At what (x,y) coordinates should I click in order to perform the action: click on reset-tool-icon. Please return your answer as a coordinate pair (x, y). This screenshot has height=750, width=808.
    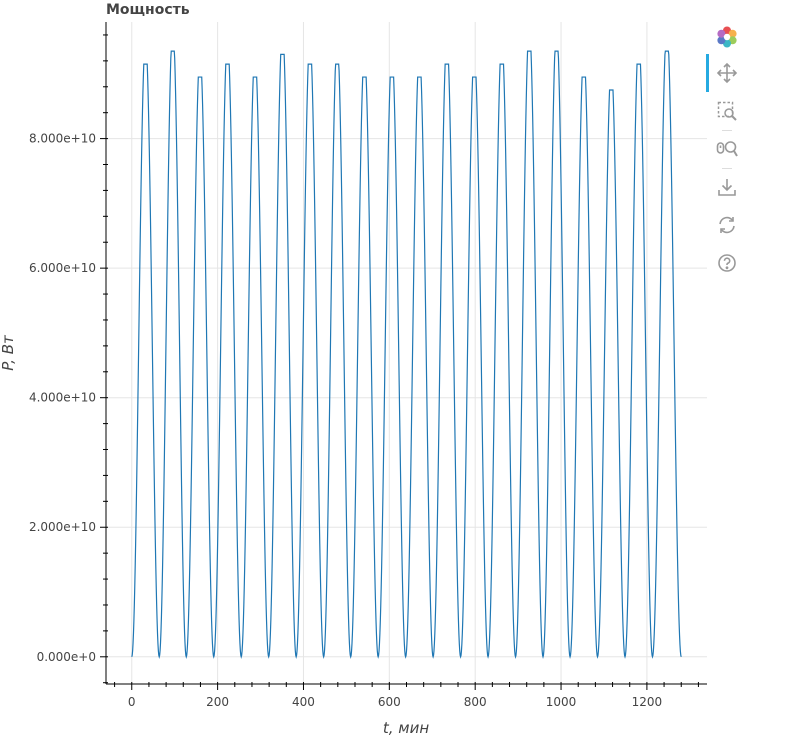
    Looking at the image, I should click on (727, 225).